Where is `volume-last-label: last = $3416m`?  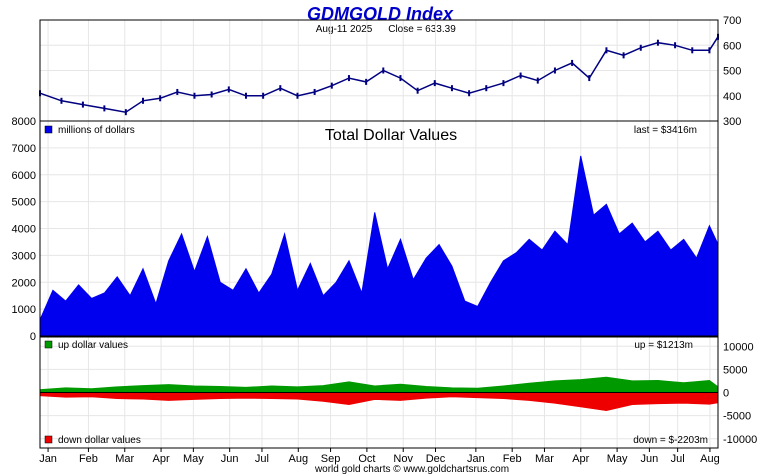
volume-last-label: last = $3416m is located at coordinates (665, 130).